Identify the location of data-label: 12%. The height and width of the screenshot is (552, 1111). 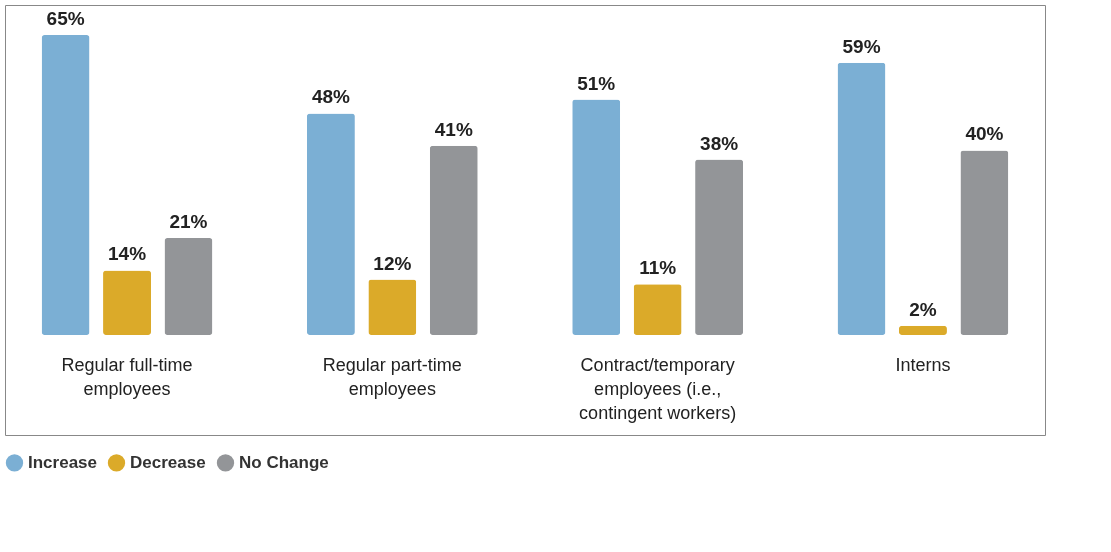
(392, 263).